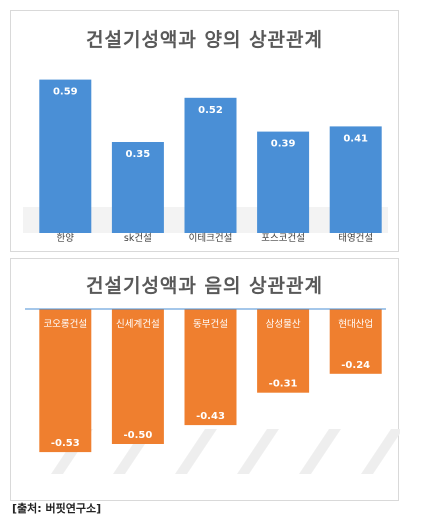 The image size is (424, 526). What do you see at coordinates (57, 508) in the screenshot?
I see `source-note: [출처: 버핏연구소]` at bounding box center [57, 508].